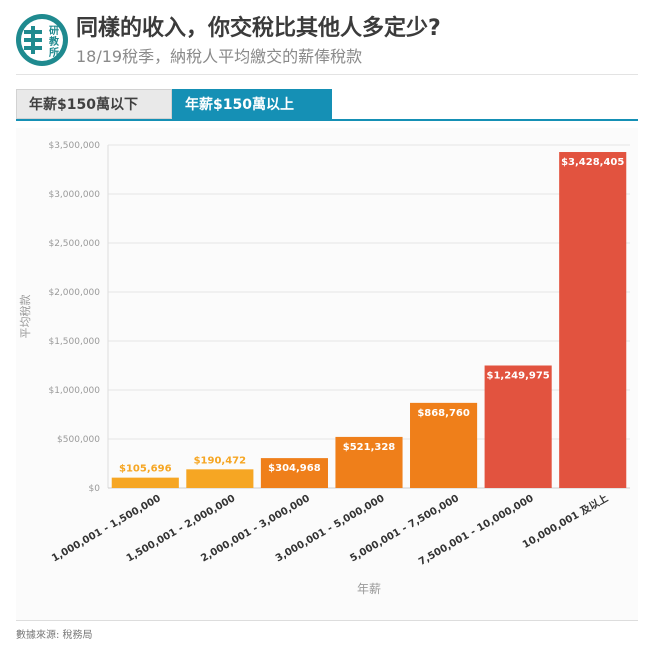  Describe the element at coordinates (145, 469) in the screenshot. I see `data-label: $105,696` at that location.